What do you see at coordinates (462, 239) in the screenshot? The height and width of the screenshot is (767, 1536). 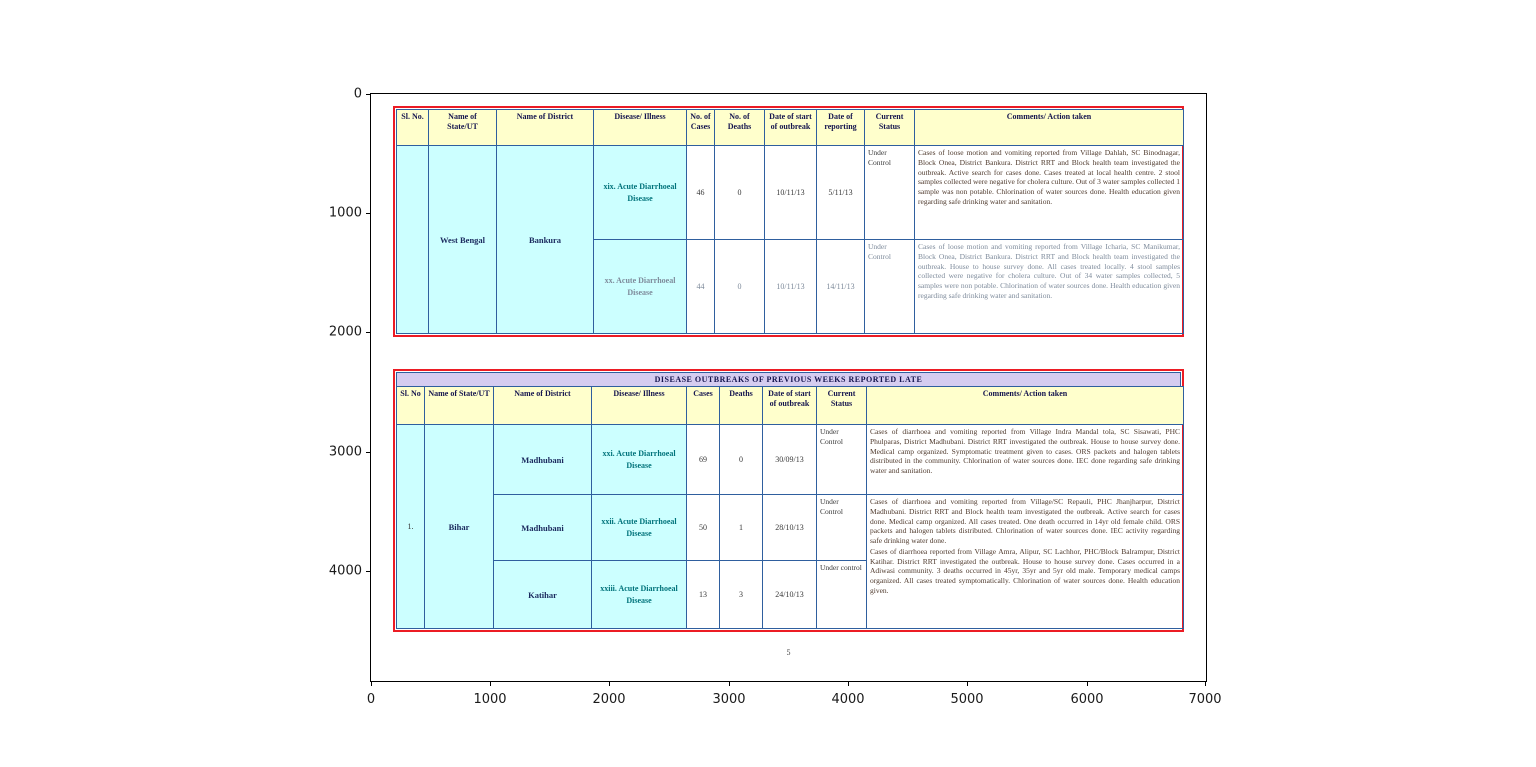 I see `cell-state: West Bengal` at bounding box center [462, 239].